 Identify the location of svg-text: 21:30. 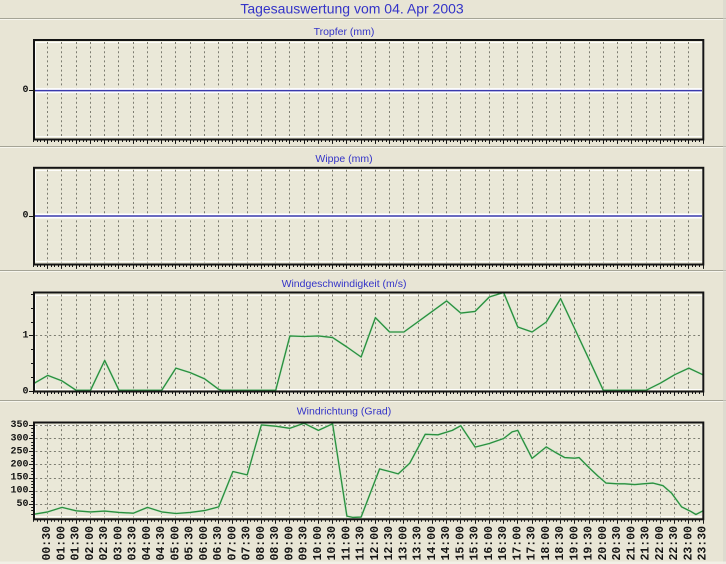
(646, 543).